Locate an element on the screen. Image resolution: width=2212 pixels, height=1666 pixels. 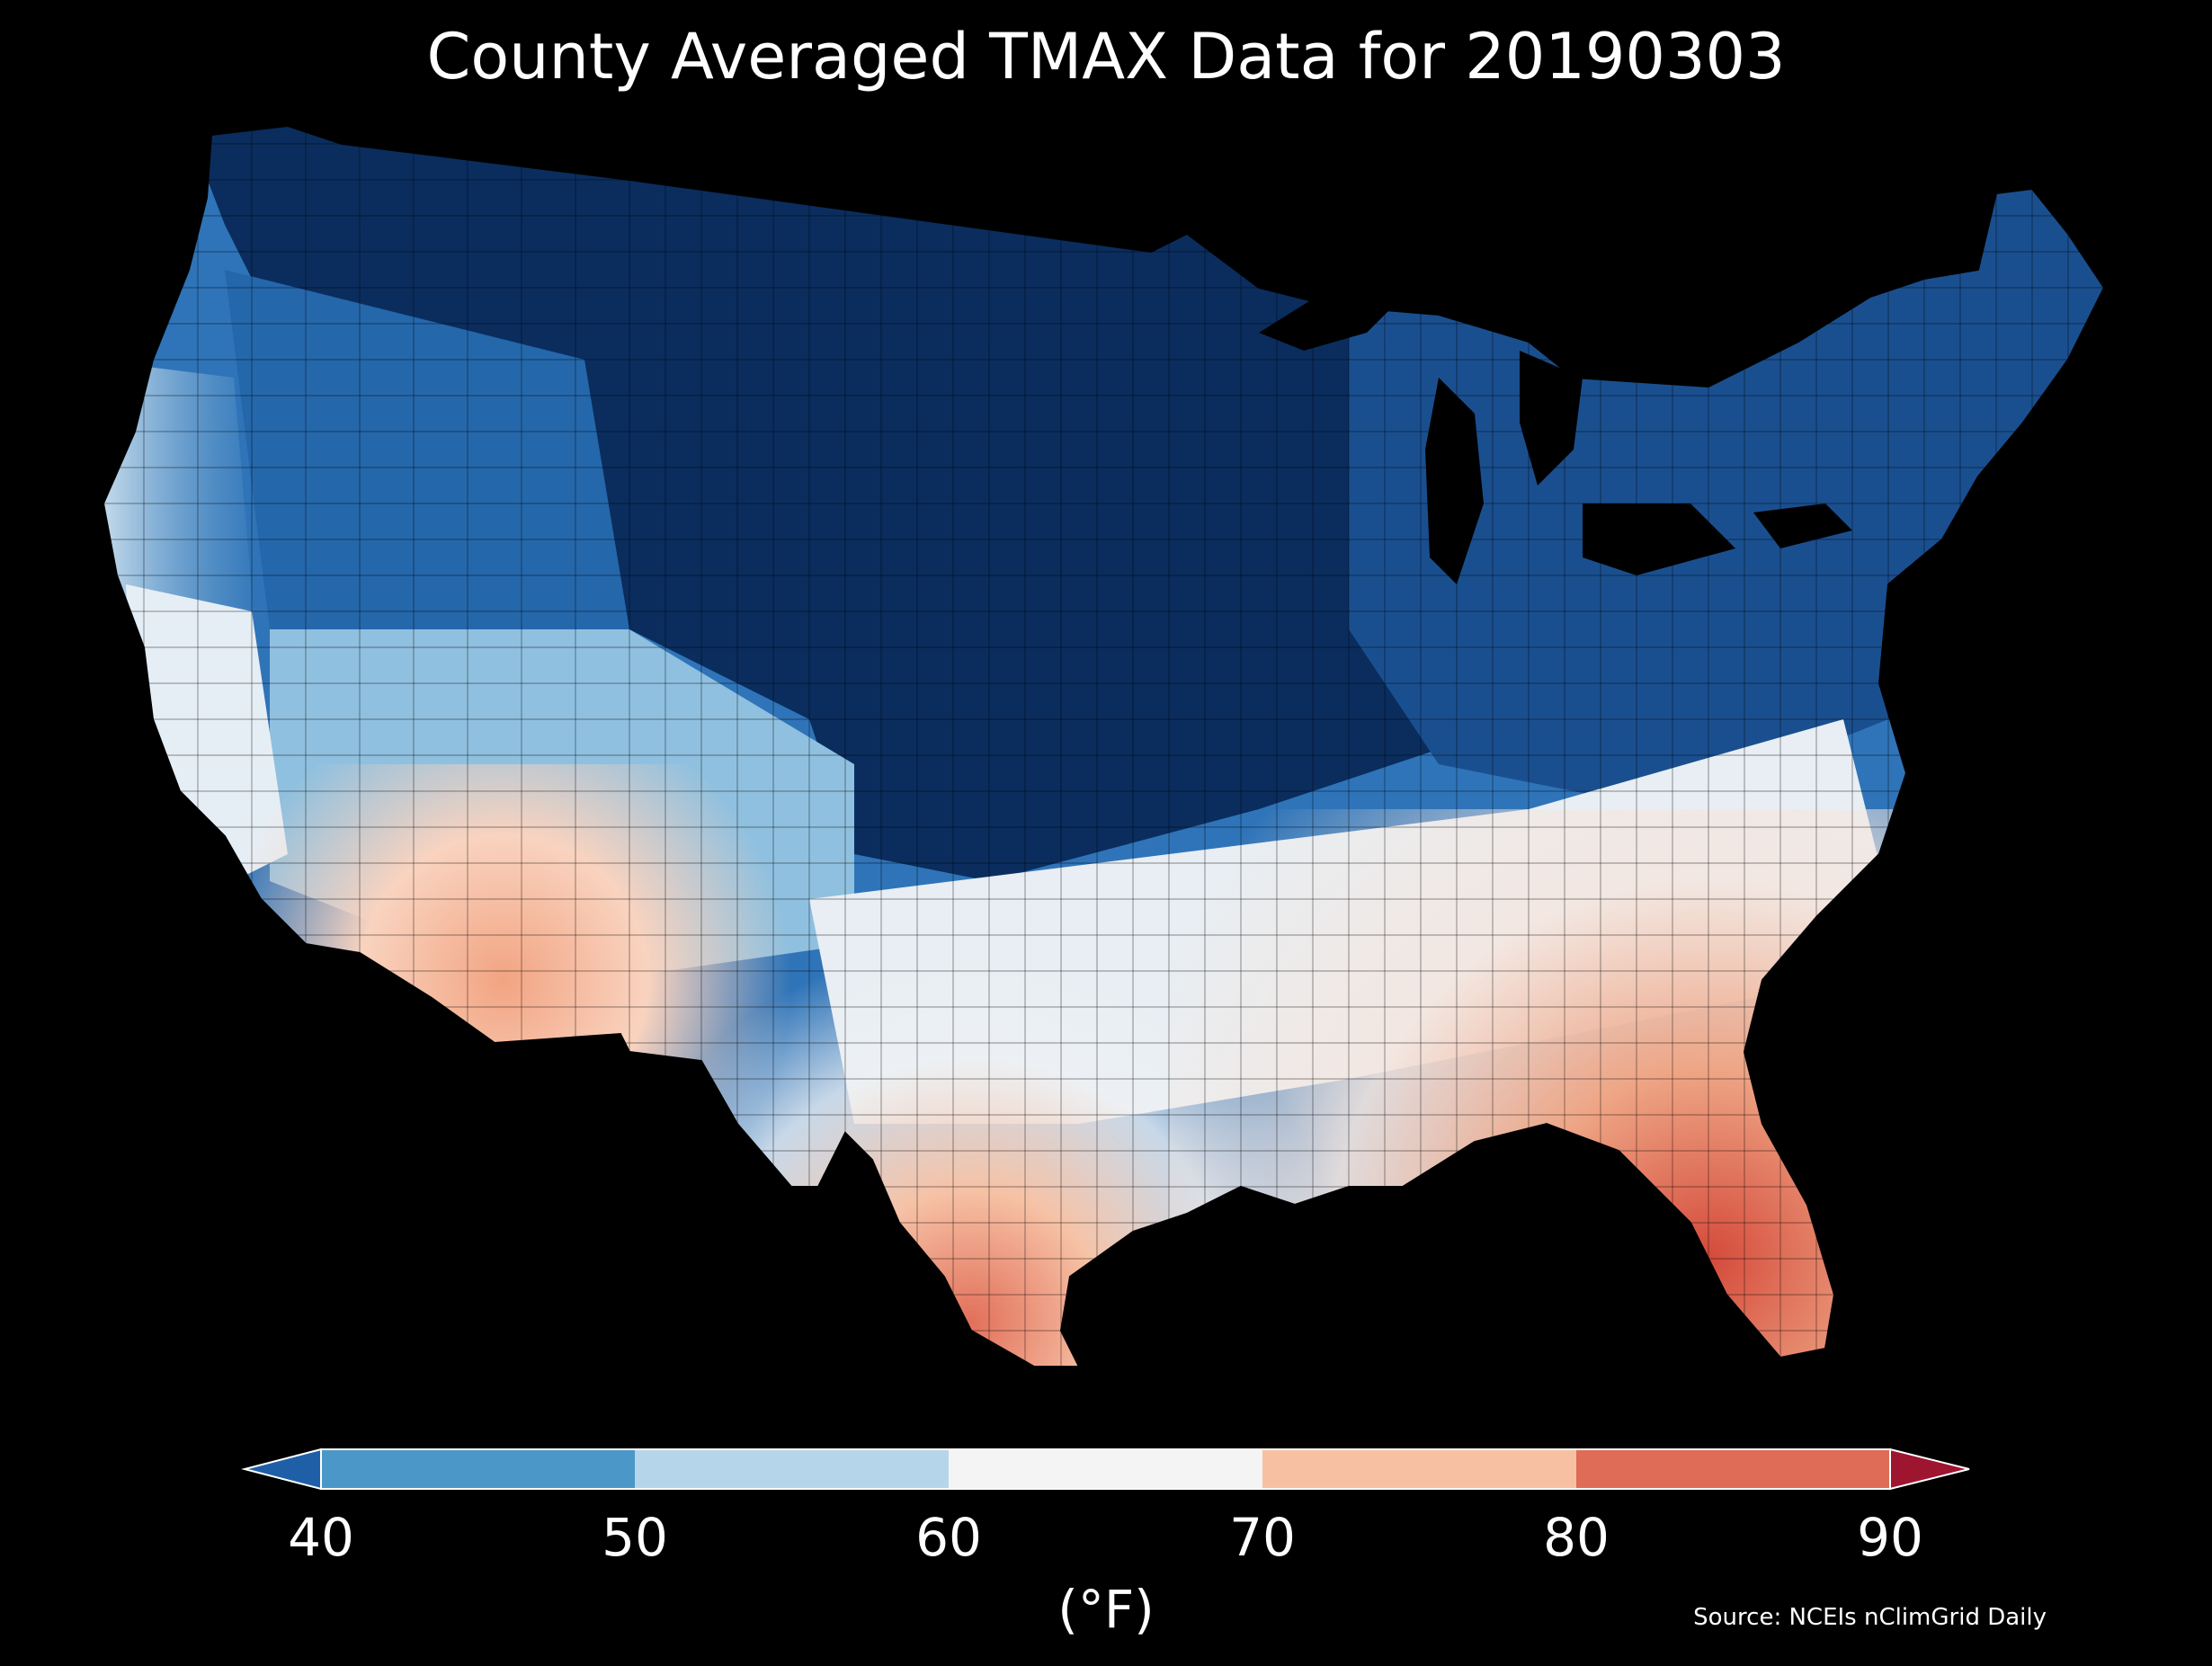
colorbar-frame is located at coordinates (1105, 1469).